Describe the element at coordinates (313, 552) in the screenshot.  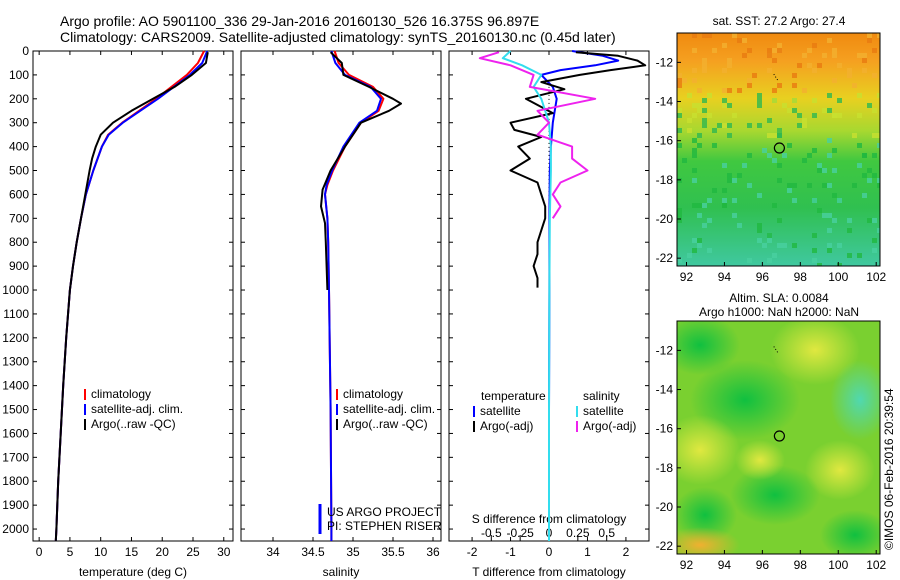
I see `x-tick-label: 34.5` at that location.